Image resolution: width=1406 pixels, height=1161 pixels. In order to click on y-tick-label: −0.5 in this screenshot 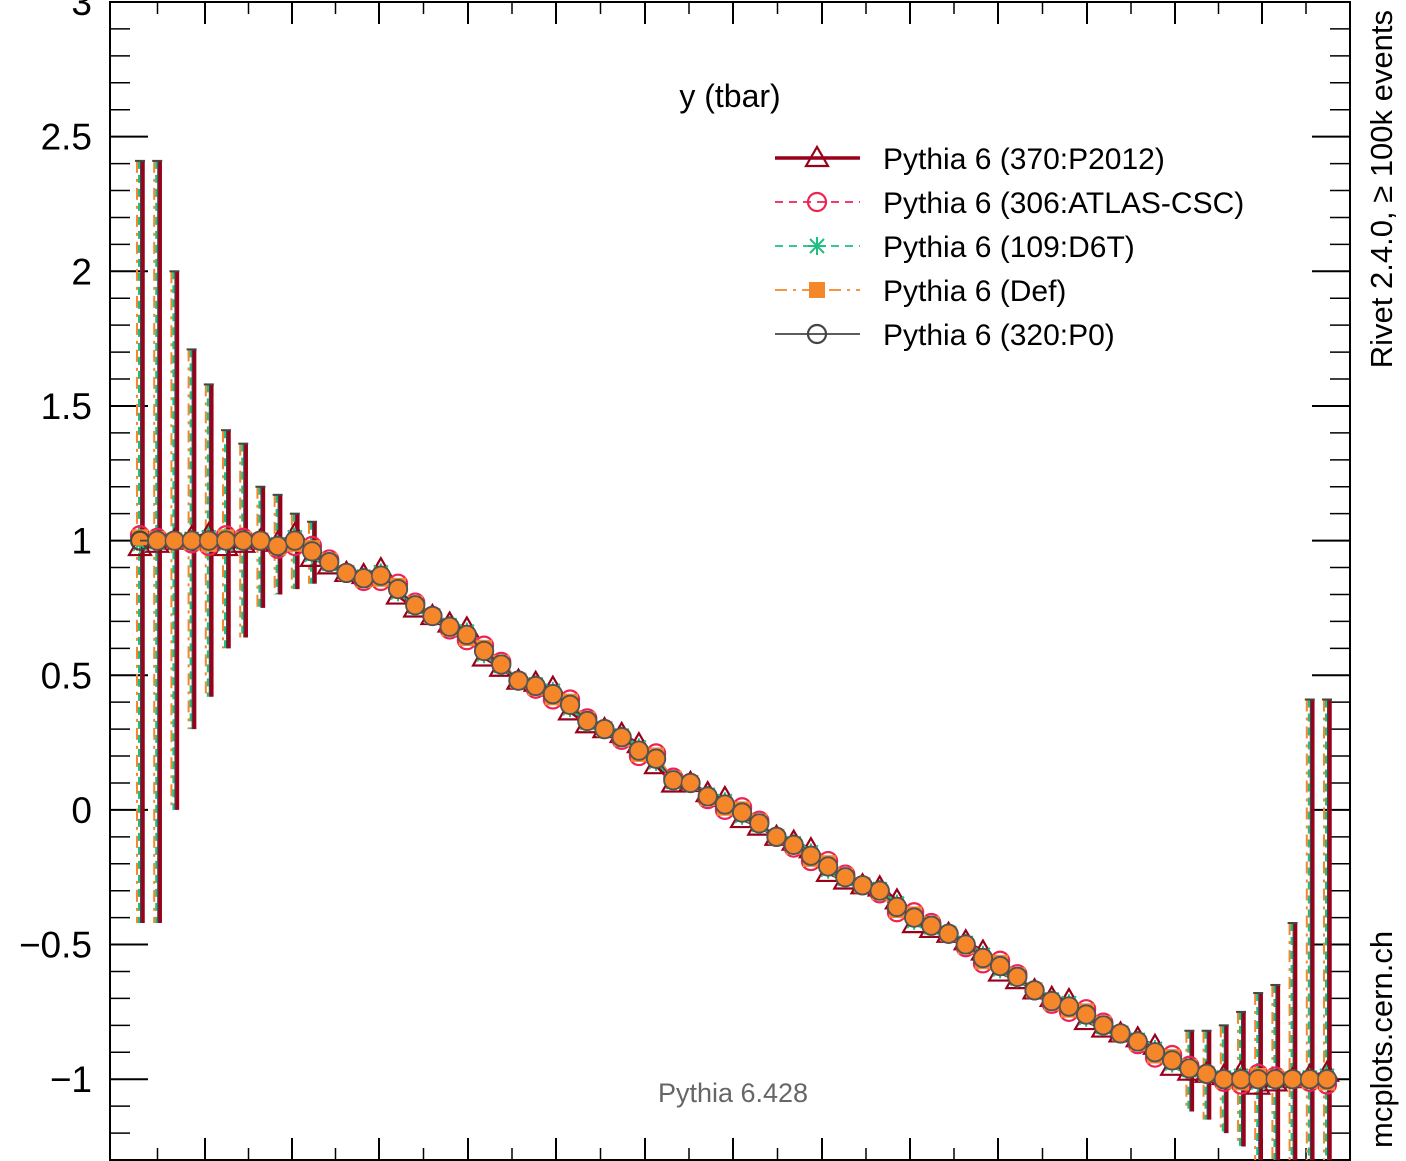, I will do `click(55, 945)`.